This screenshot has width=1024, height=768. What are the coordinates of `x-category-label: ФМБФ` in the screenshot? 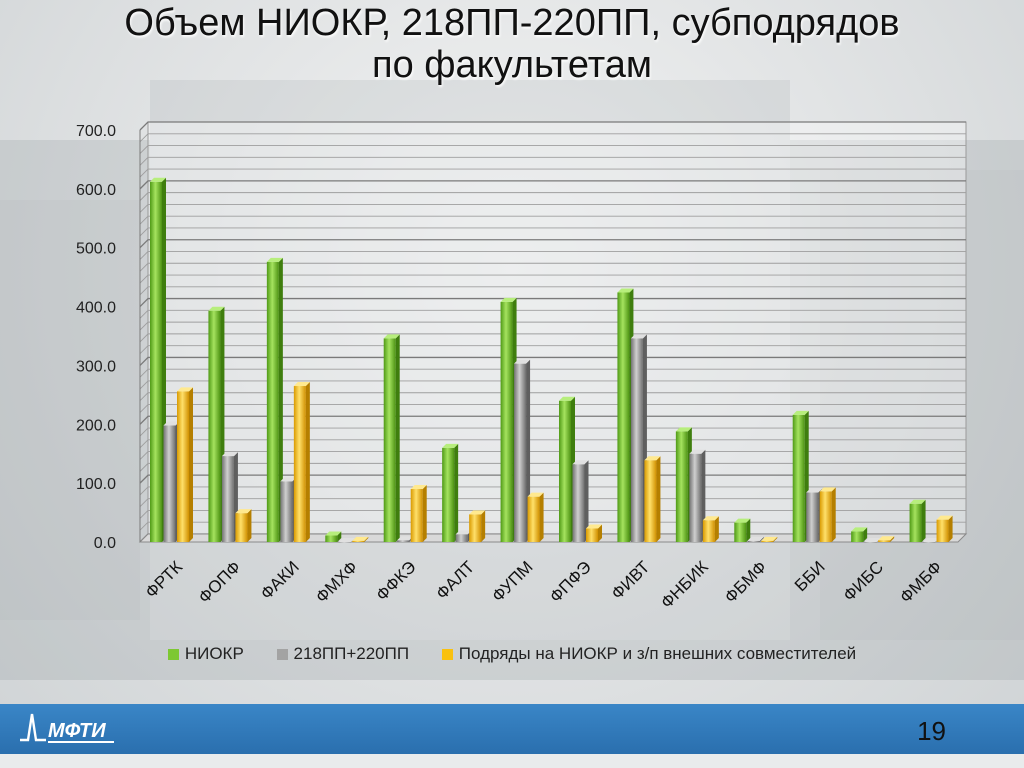 It's located at (920, 581).